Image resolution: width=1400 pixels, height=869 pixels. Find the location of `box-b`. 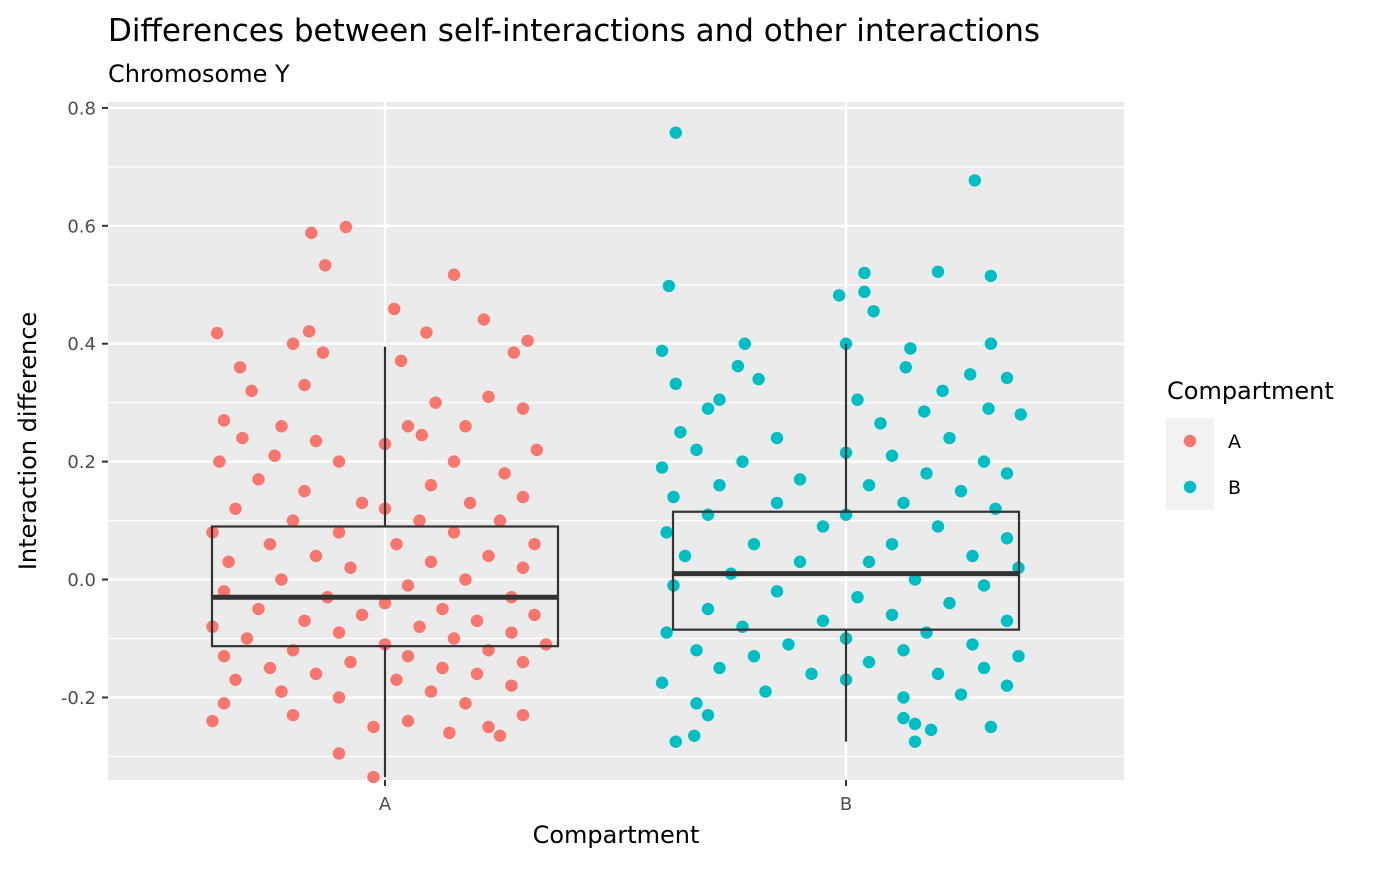

box-b is located at coordinates (846, 570).